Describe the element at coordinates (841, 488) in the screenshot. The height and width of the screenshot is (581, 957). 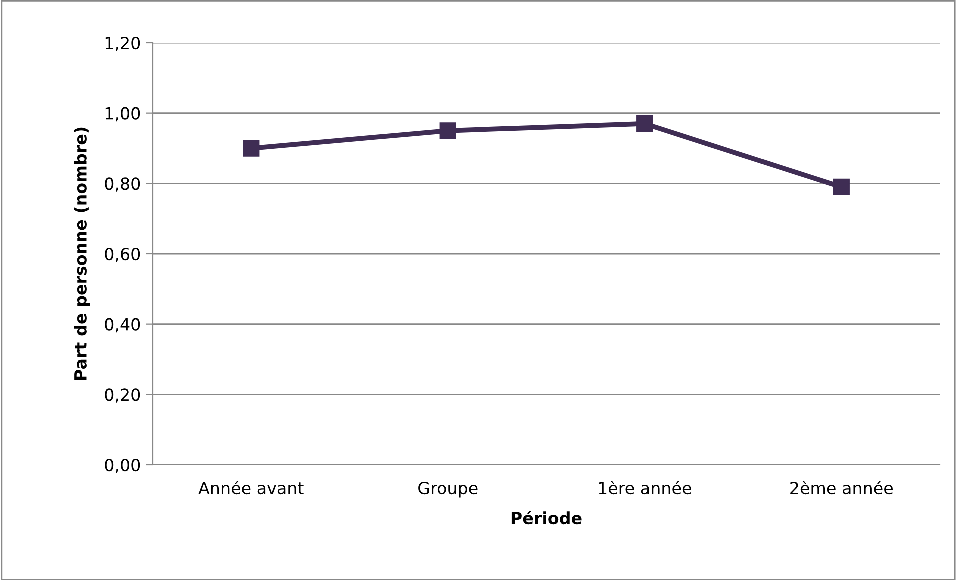
I see `x-tick-label: 2ème année` at that location.